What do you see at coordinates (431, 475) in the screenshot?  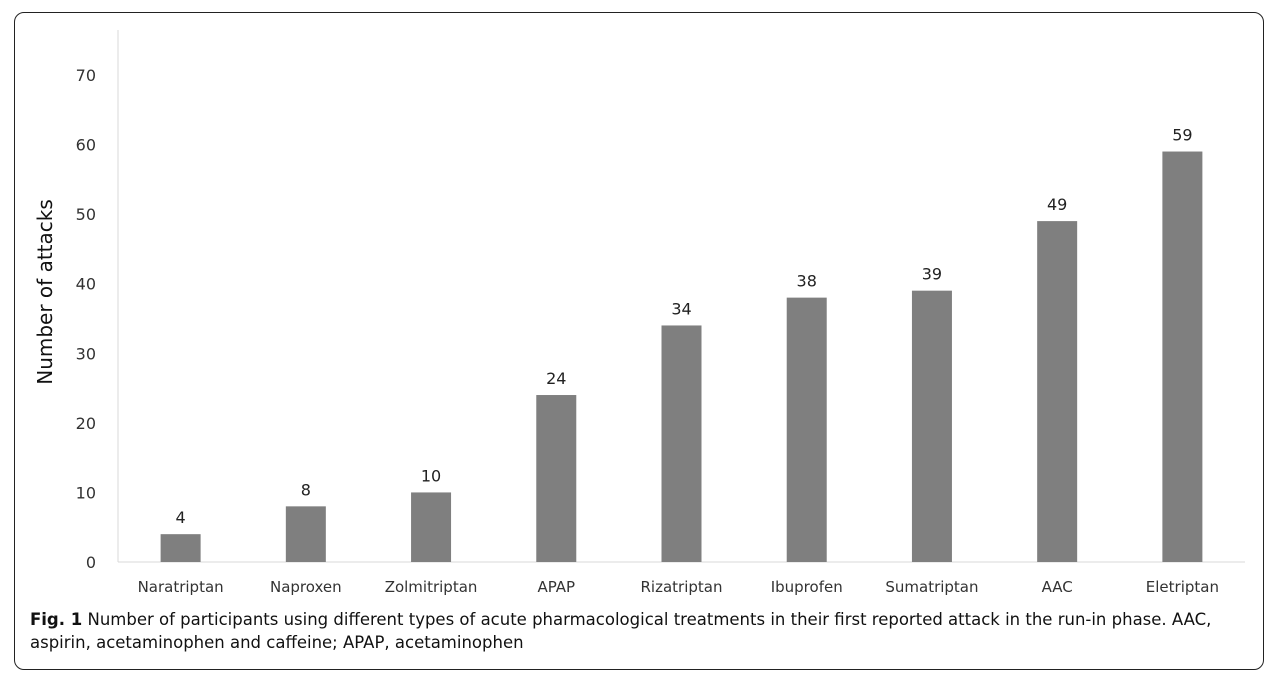 I see `data-label: 10` at bounding box center [431, 475].